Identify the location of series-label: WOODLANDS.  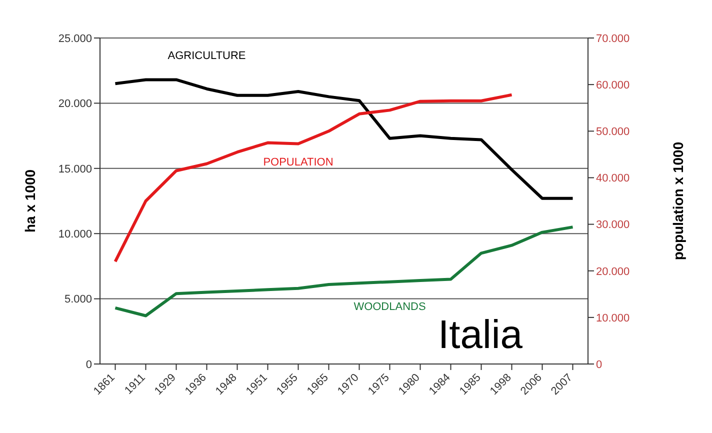
(390, 306).